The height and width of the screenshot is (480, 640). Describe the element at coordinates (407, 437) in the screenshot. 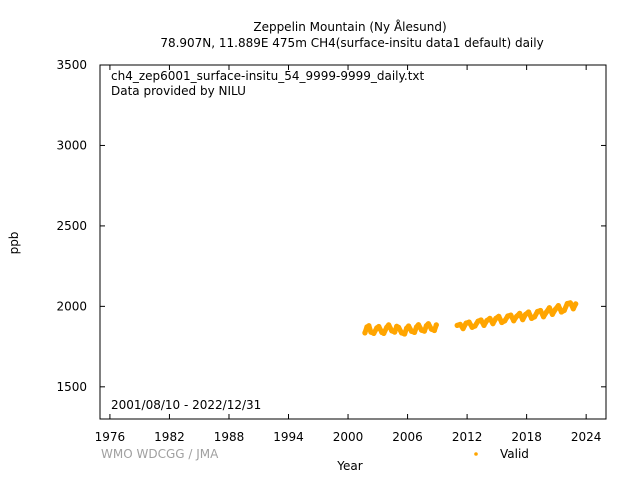

I see `x-tick-label: 2006` at that location.